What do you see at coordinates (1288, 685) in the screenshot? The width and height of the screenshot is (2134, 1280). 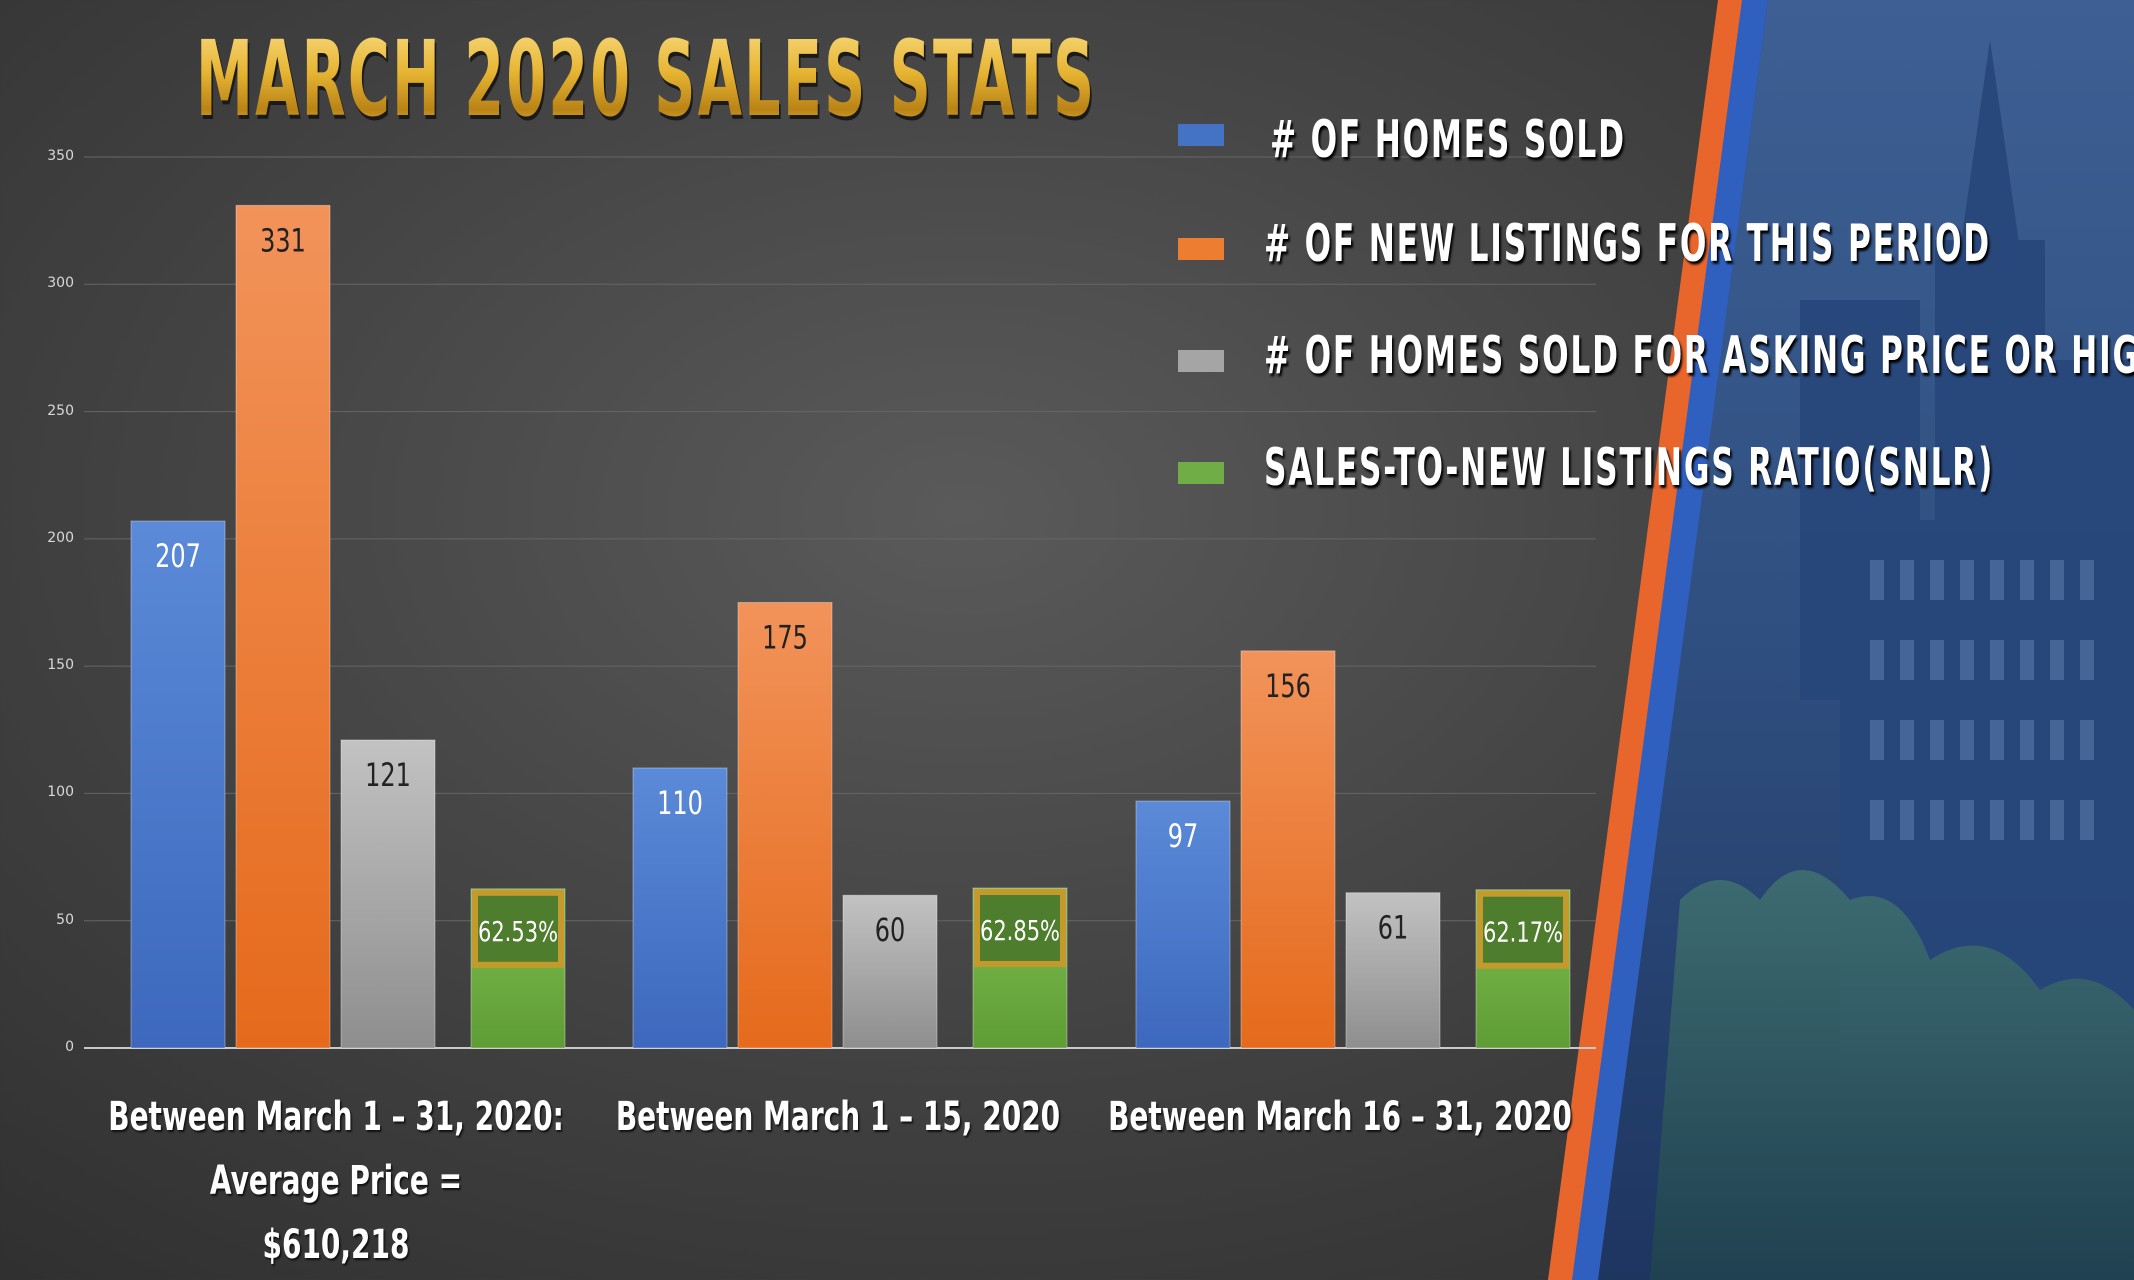 I see `data-label: 156` at bounding box center [1288, 685].